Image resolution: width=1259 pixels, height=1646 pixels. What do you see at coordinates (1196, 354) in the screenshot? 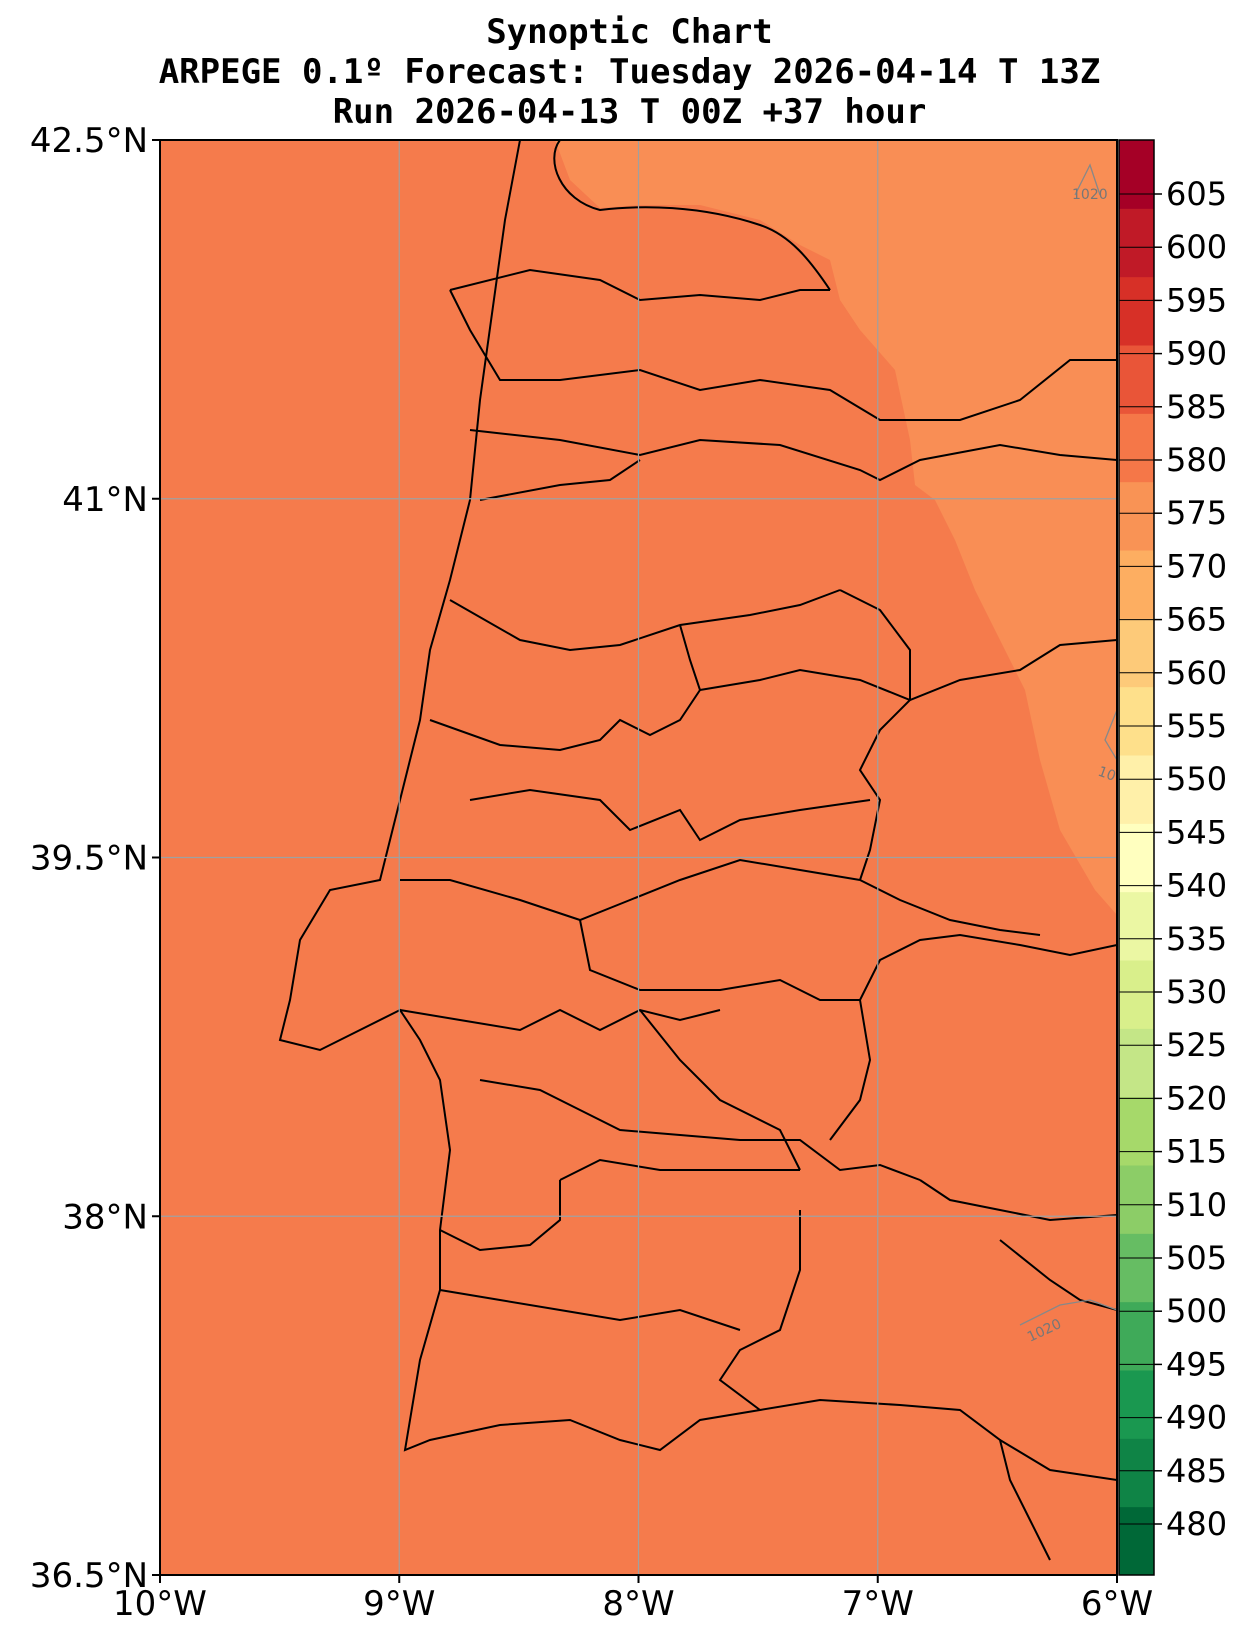
I see `colorbar-label: 590` at bounding box center [1196, 354].